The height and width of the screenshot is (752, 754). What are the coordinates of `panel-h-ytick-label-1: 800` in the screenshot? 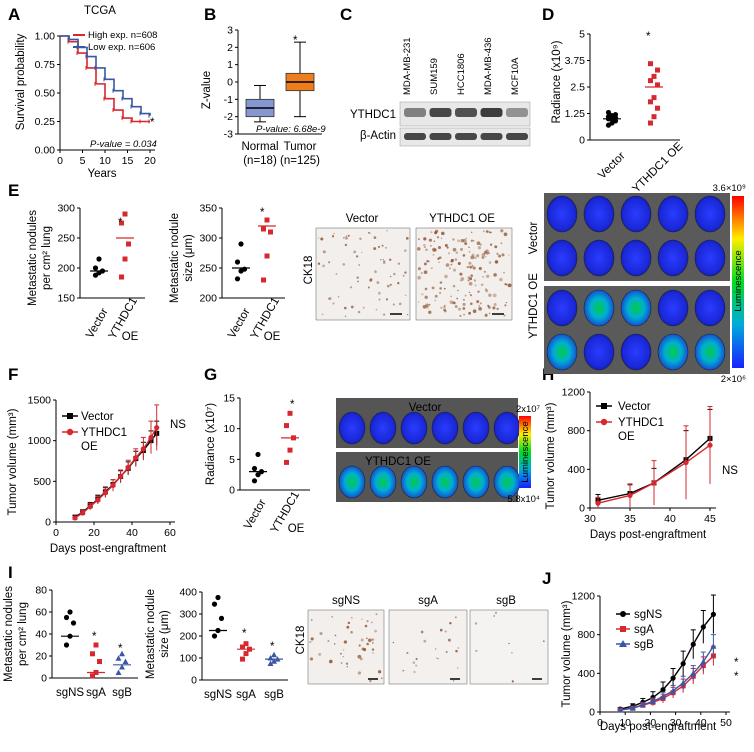 It's located at (576, 431).